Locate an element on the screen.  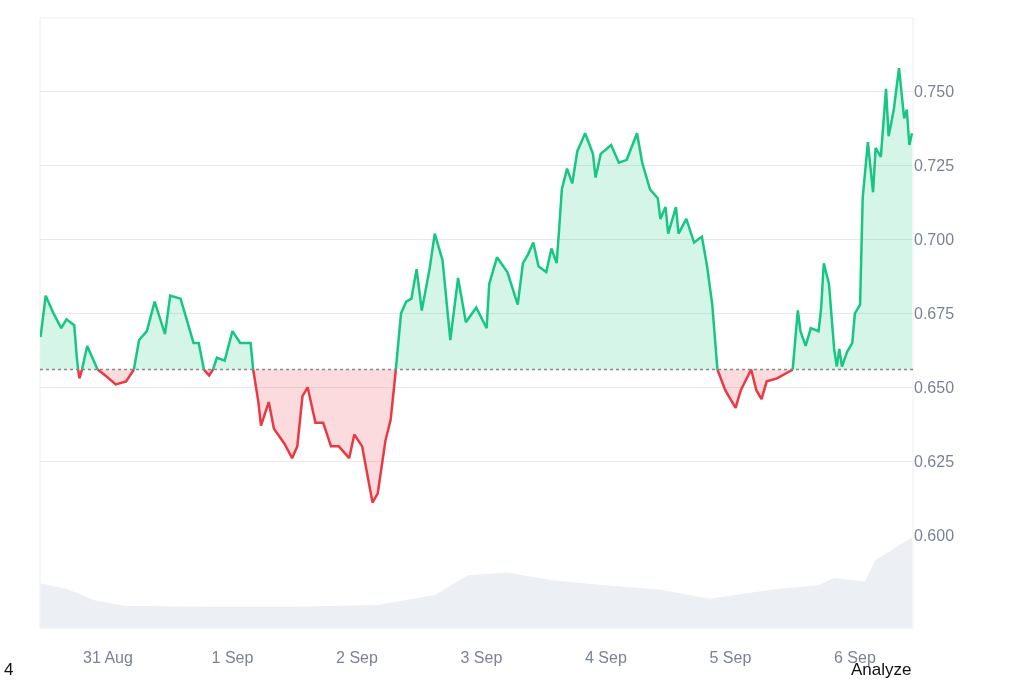
x-tick-label: 31 Aug is located at coordinates (108, 657).